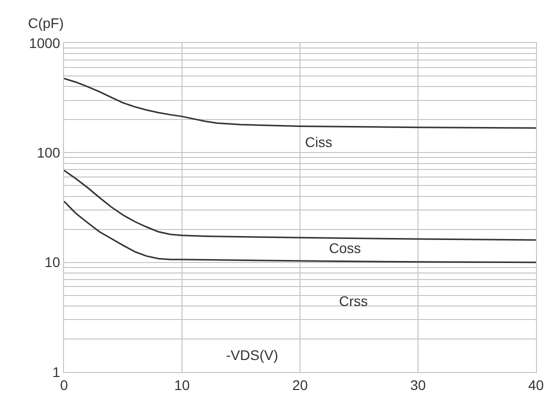 This screenshot has height=403, width=550. Describe the element at coordinates (252, 355) in the screenshot. I see `x-axis-title: -VDS(V)` at that location.